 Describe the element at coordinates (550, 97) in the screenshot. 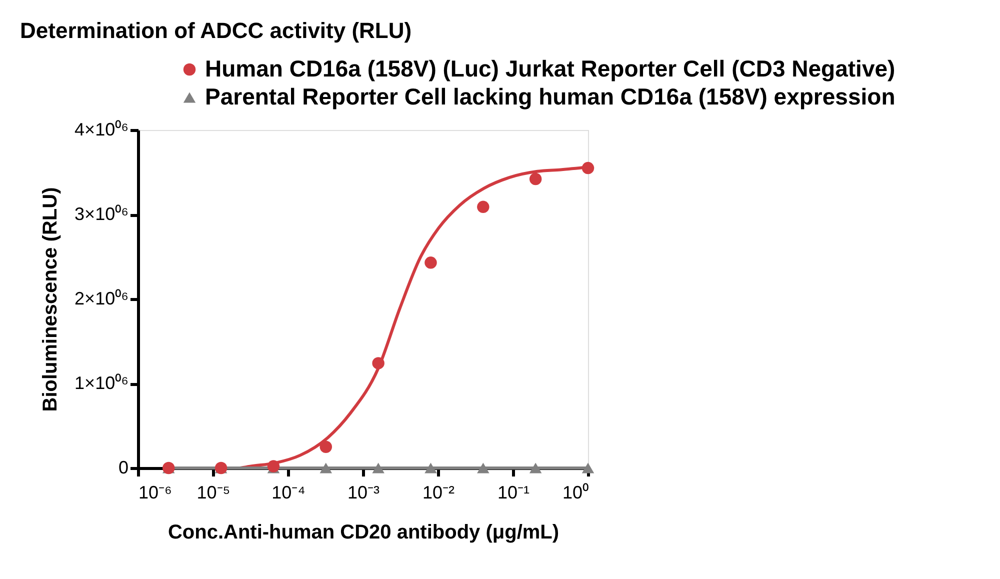

I see `legend-label: Parental Reporter Cell lacking human CD16a (158V) expression` at that location.